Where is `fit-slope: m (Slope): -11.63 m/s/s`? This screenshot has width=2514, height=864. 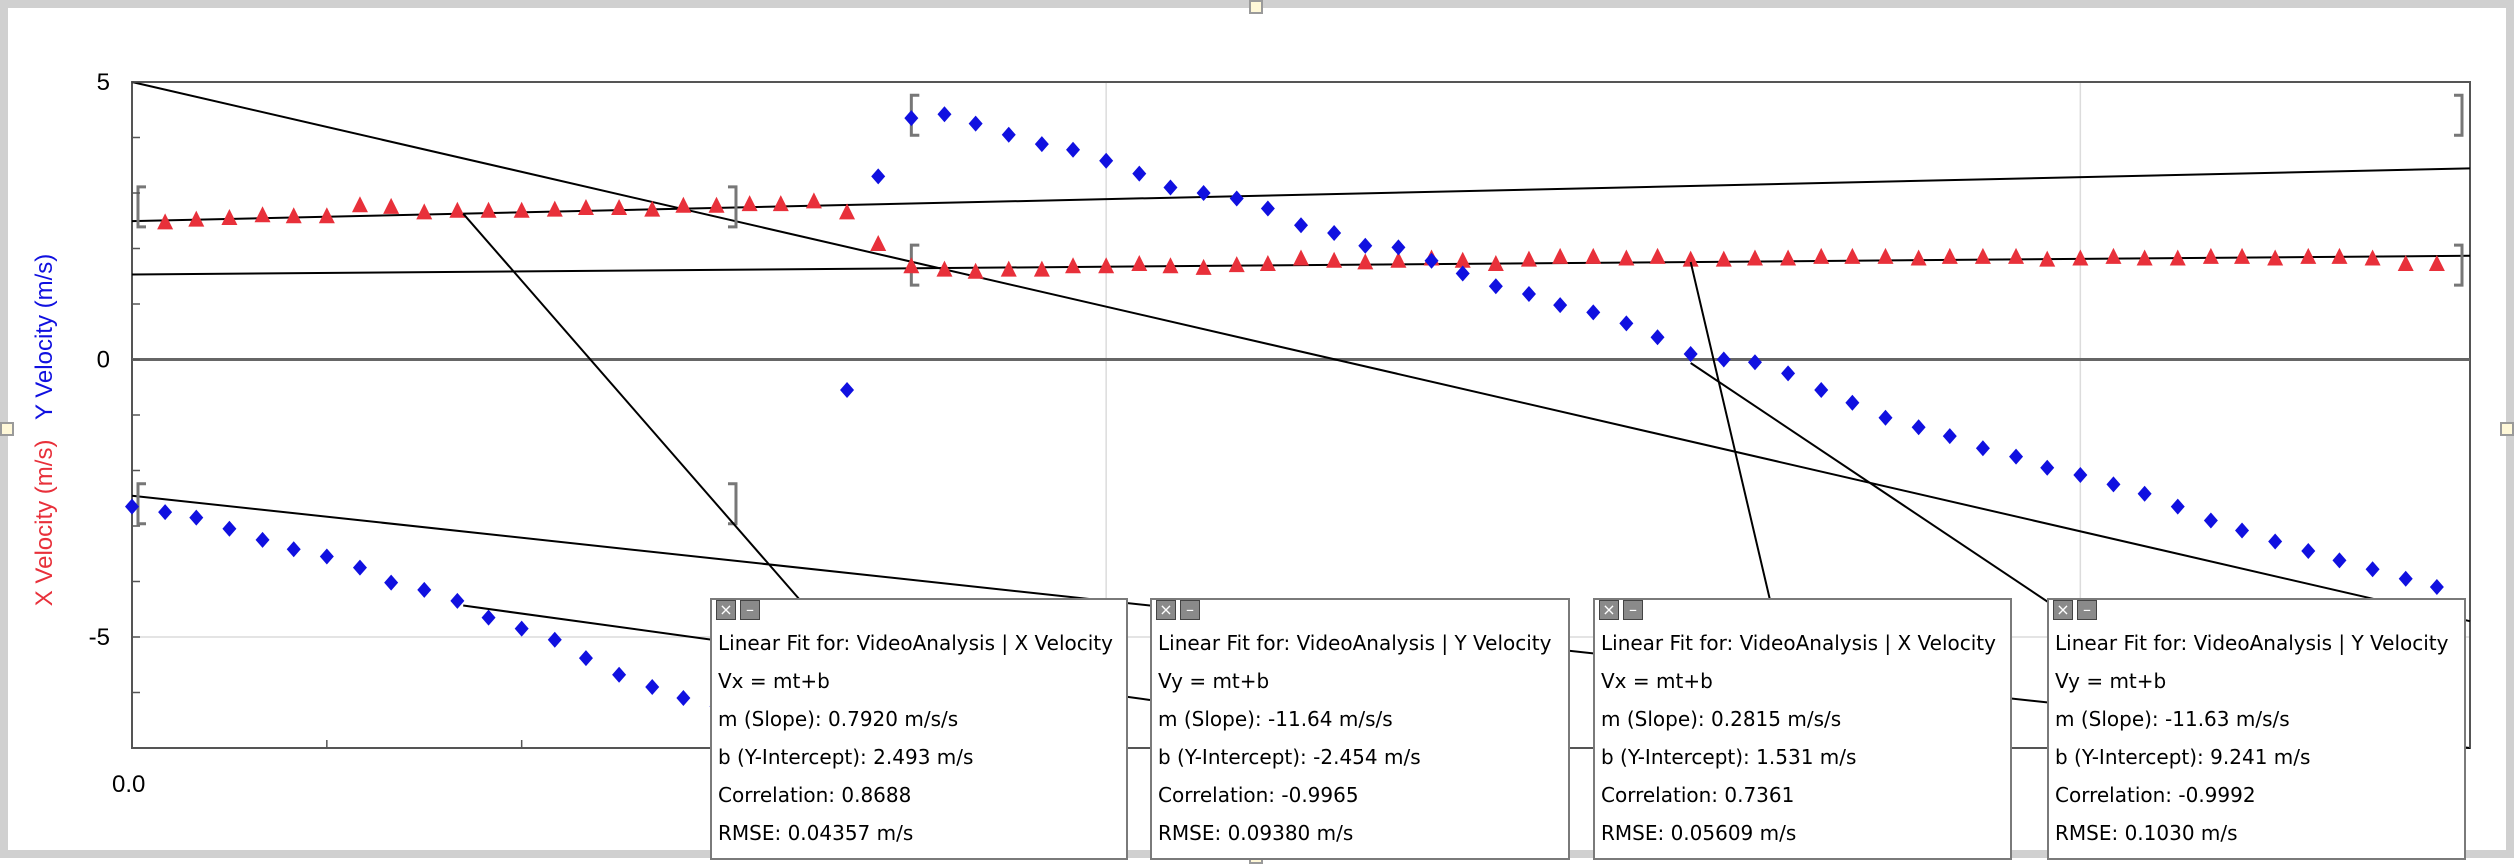 fit-slope: m (Slope): -11.63 m/s/s is located at coordinates (2172, 719).